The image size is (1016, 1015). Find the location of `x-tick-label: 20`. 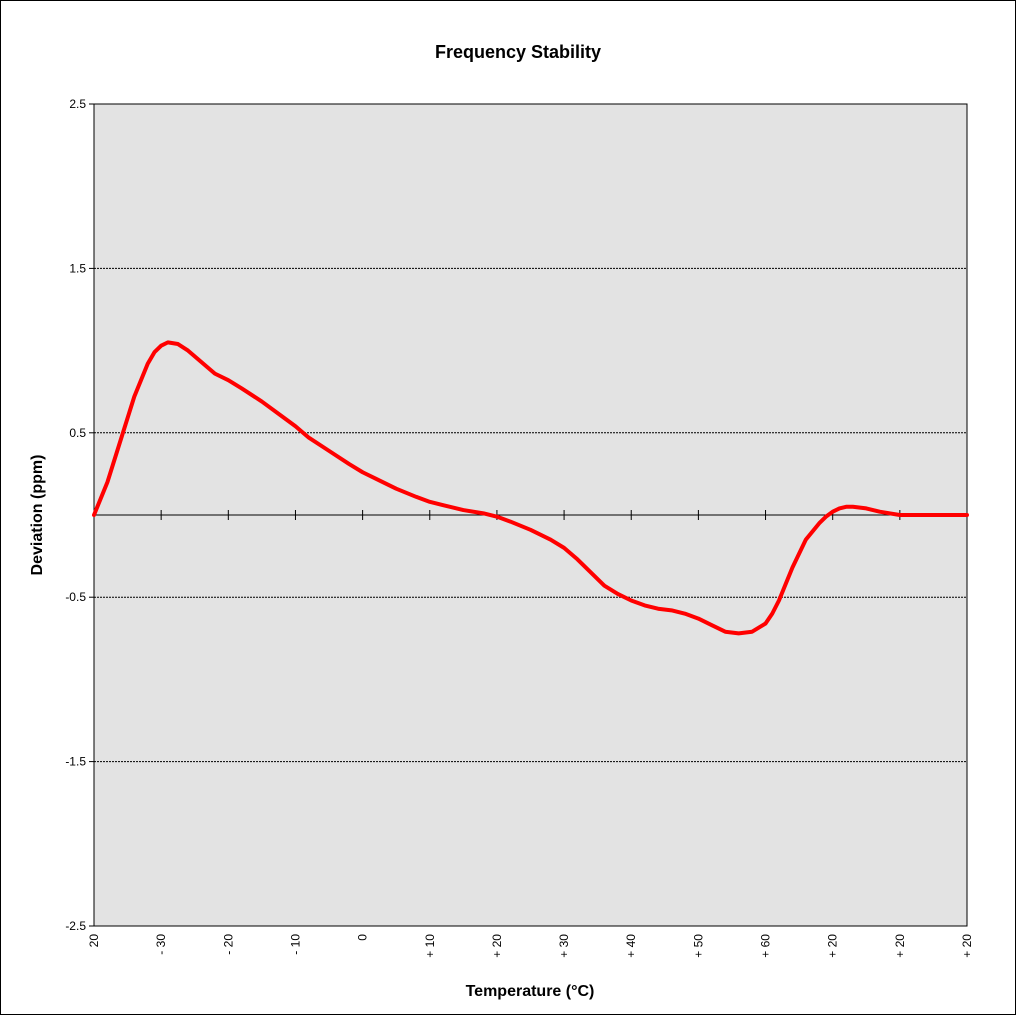

x-tick-label: 20 is located at coordinates (94, 941).